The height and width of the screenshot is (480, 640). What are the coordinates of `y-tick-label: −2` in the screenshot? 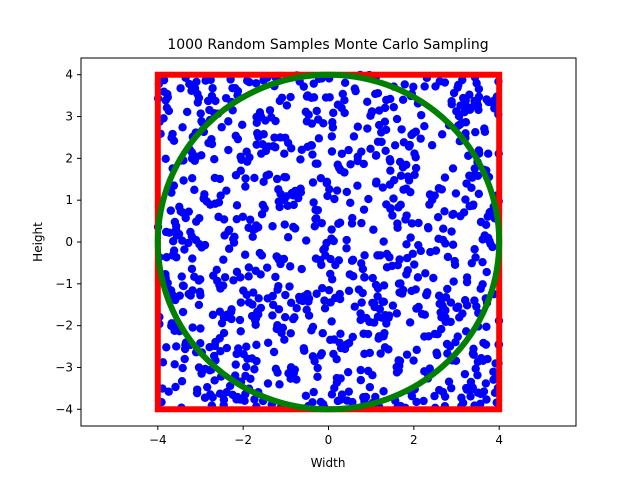 It's located at (64, 326).